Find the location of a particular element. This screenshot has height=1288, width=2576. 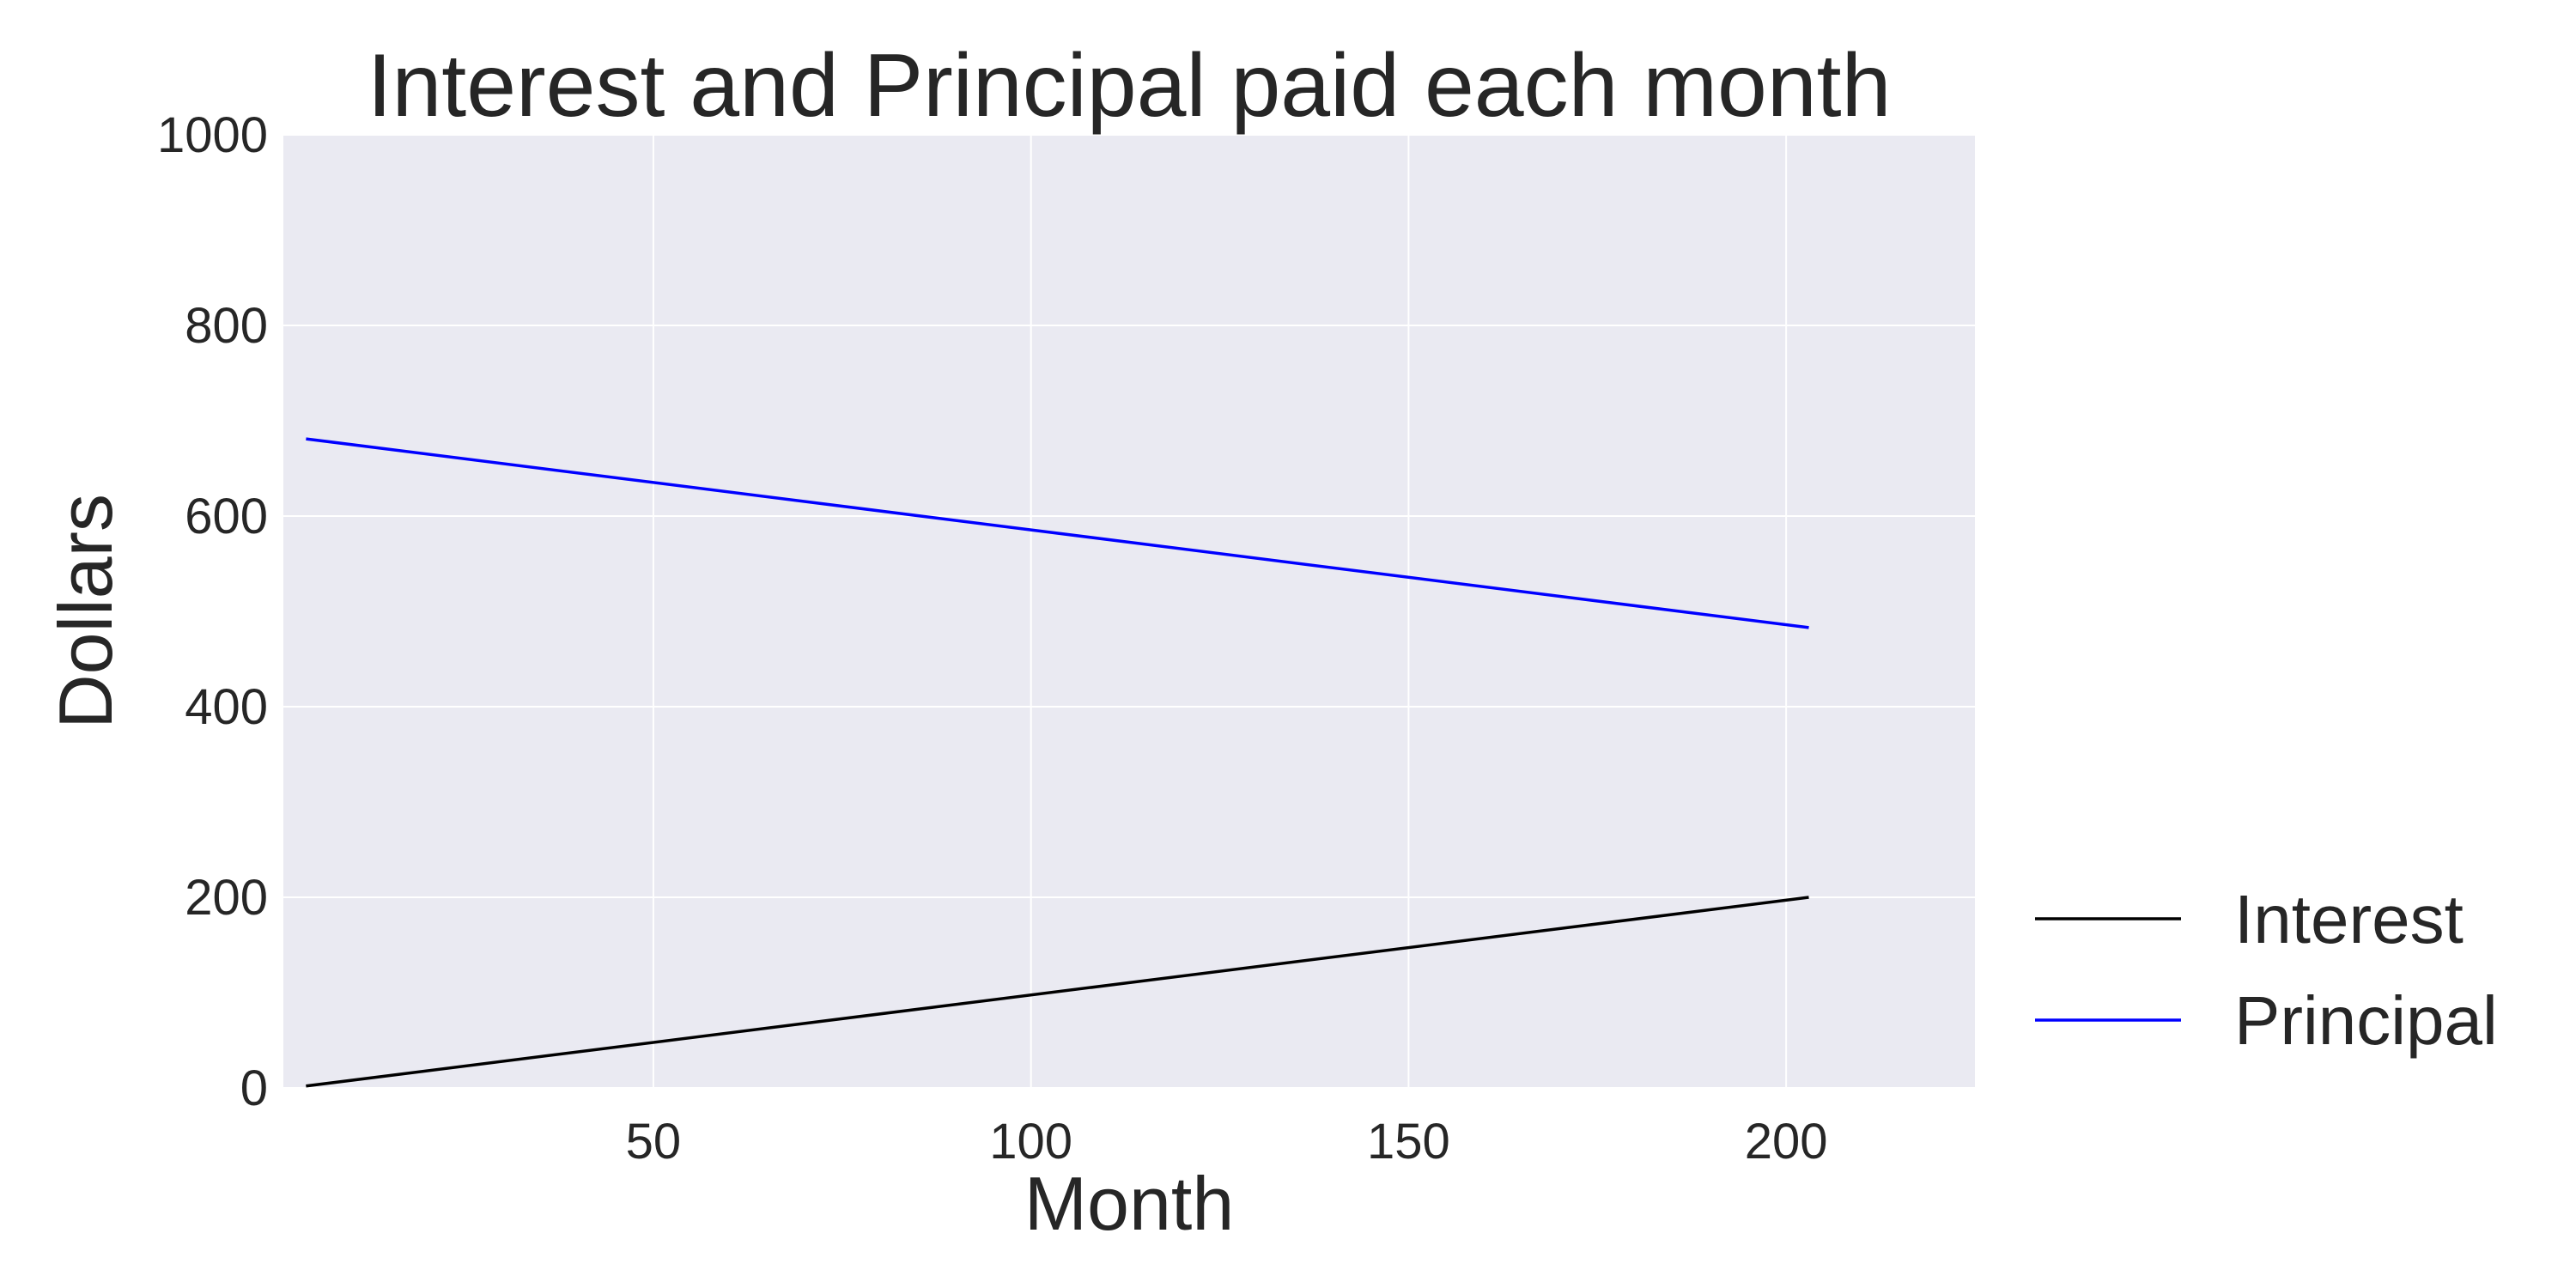

x-tick-label: 200 is located at coordinates (1786, 1142).